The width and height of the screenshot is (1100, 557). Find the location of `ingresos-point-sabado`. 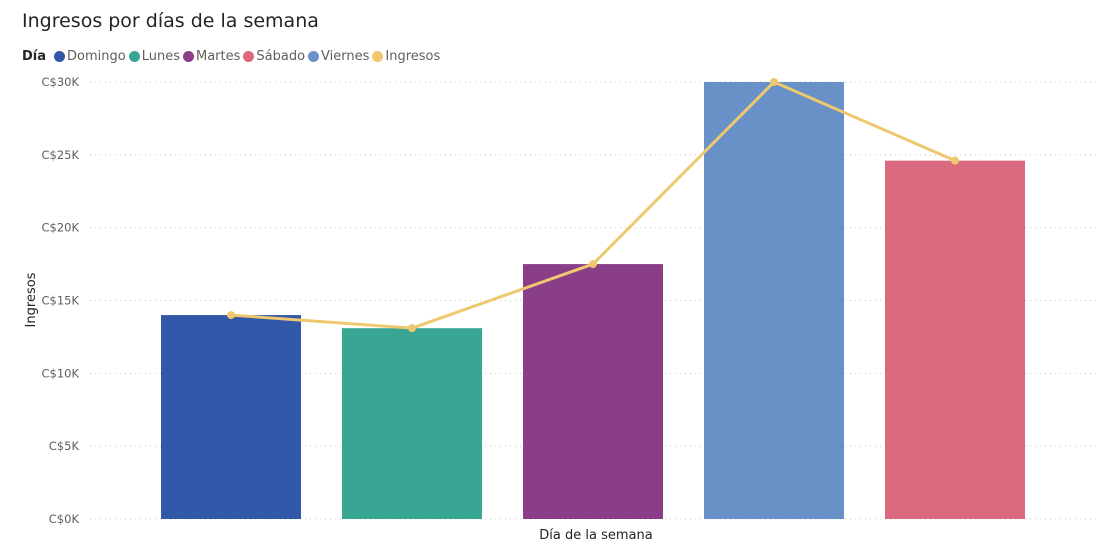

ingresos-point-sabado is located at coordinates (955, 160).